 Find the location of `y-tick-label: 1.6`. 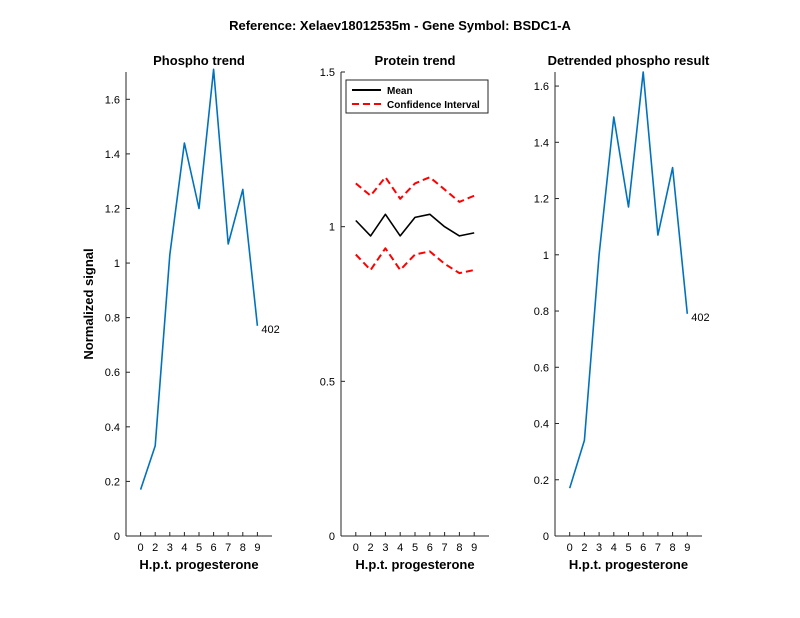

y-tick-label: 1.6 is located at coordinates (541, 87).